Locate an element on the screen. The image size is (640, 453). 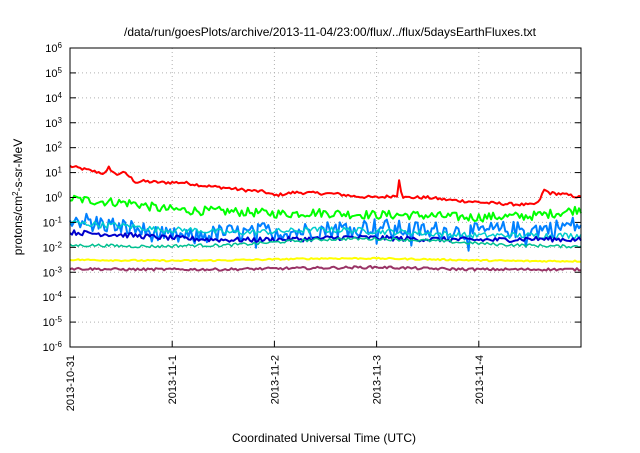
y-tick-label: 10⁻¹ is located at coordinates (53, 222).